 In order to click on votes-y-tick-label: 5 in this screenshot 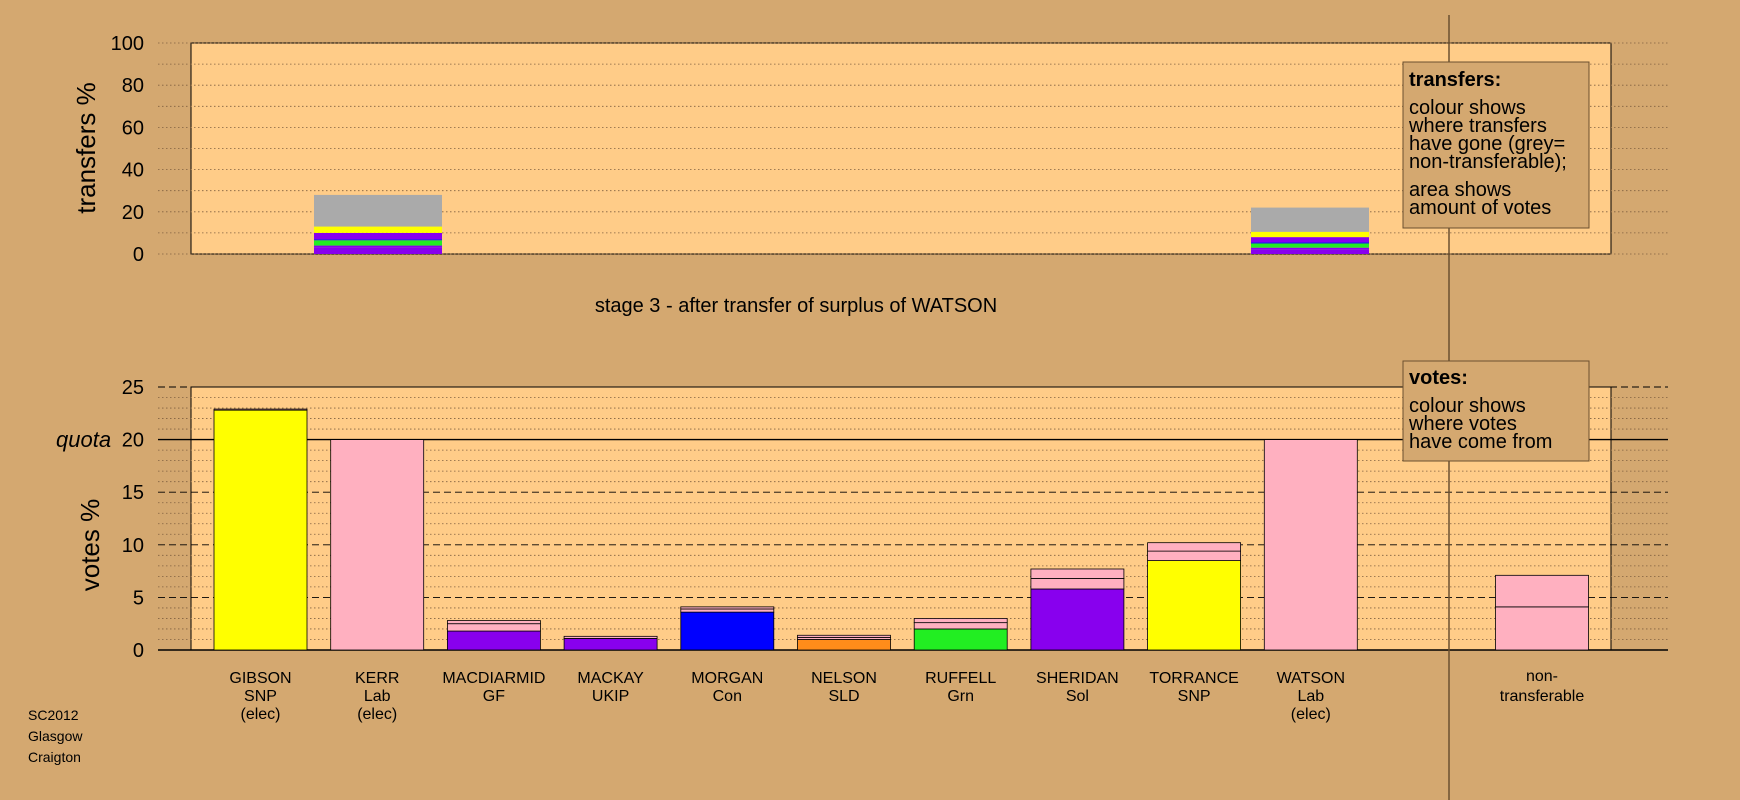, I will do `click(138, 598)`.